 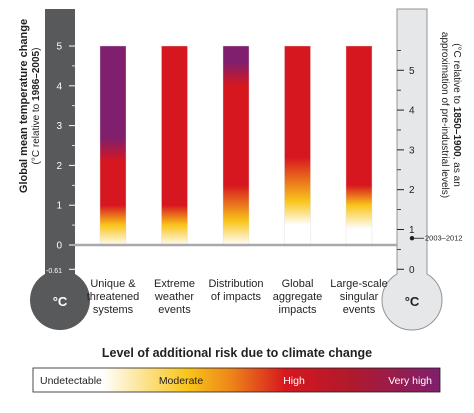 I want to click on left-tick-label: -0.61, so click(x=54, y=271).